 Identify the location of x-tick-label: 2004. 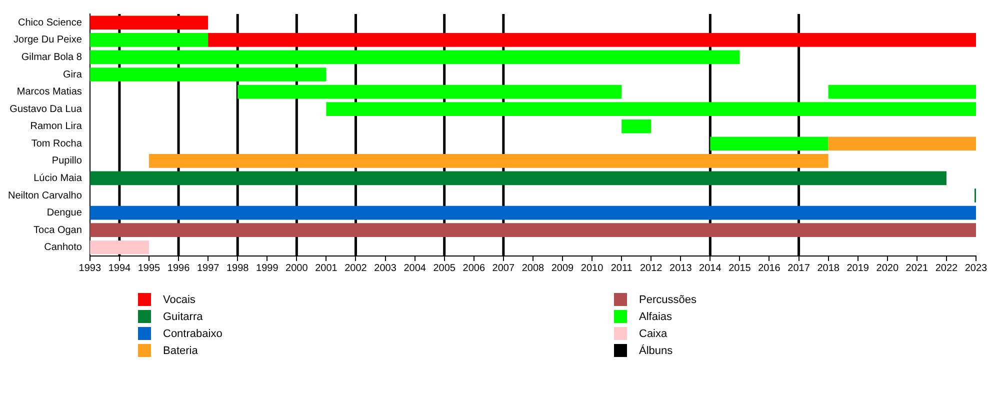
(415, 268).